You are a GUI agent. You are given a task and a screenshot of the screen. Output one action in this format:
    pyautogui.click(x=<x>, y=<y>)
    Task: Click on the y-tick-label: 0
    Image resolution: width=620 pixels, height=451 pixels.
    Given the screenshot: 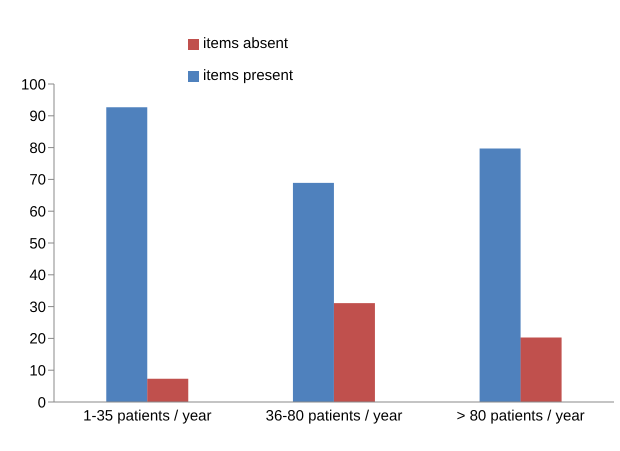 What is the action you would take?
    pyautogui.click(x=42, y=403)
    